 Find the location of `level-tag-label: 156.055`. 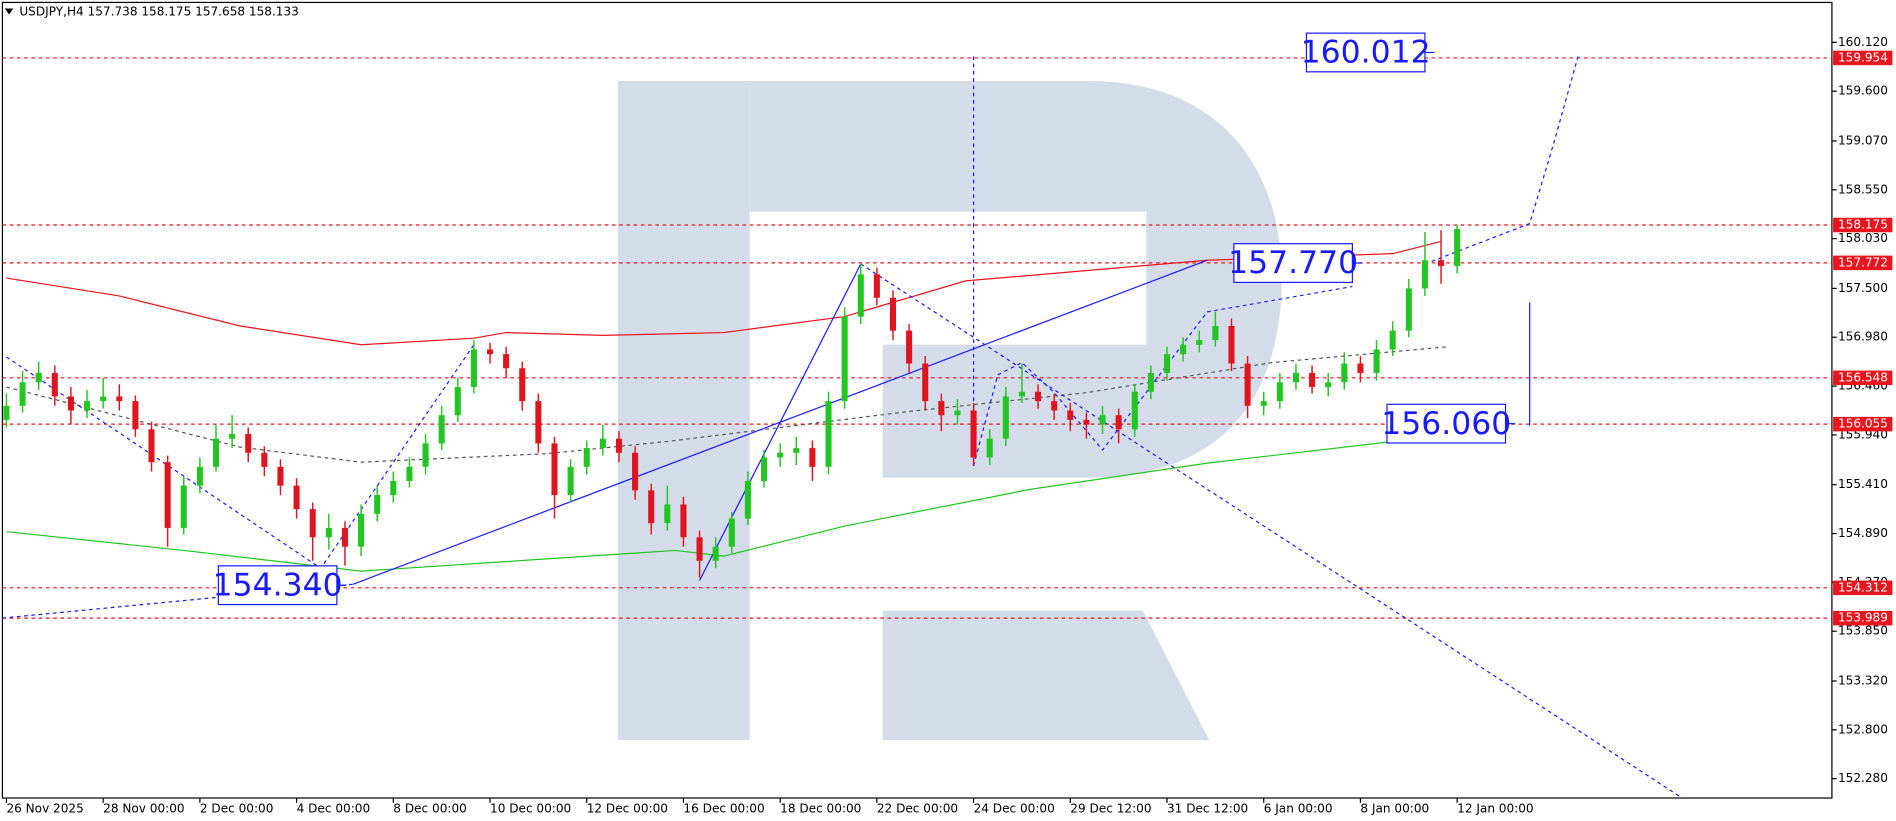

level-tag-label: 156.055 is located at coordinates (1863, 424).